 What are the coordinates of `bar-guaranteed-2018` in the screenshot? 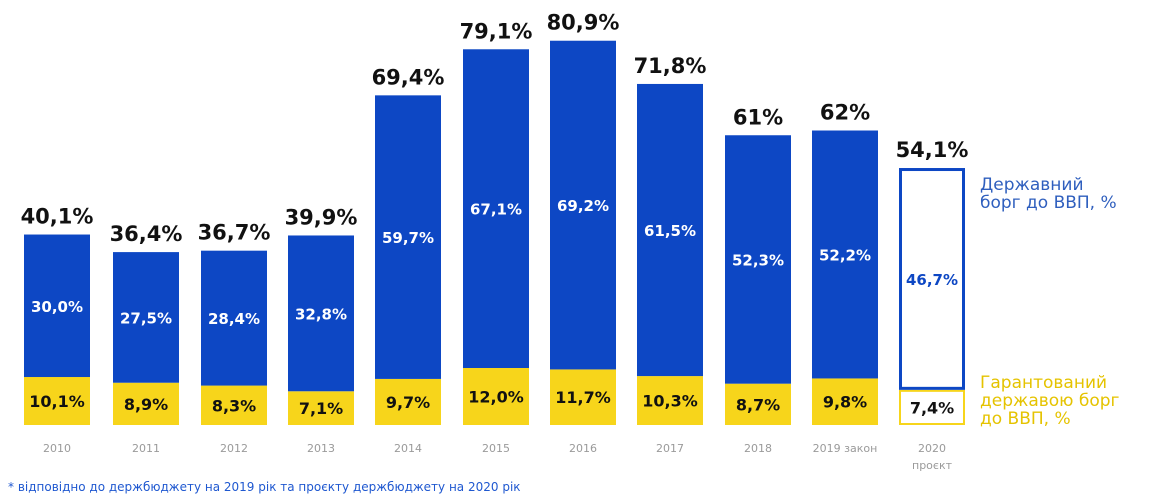 It's located at (758, 404).